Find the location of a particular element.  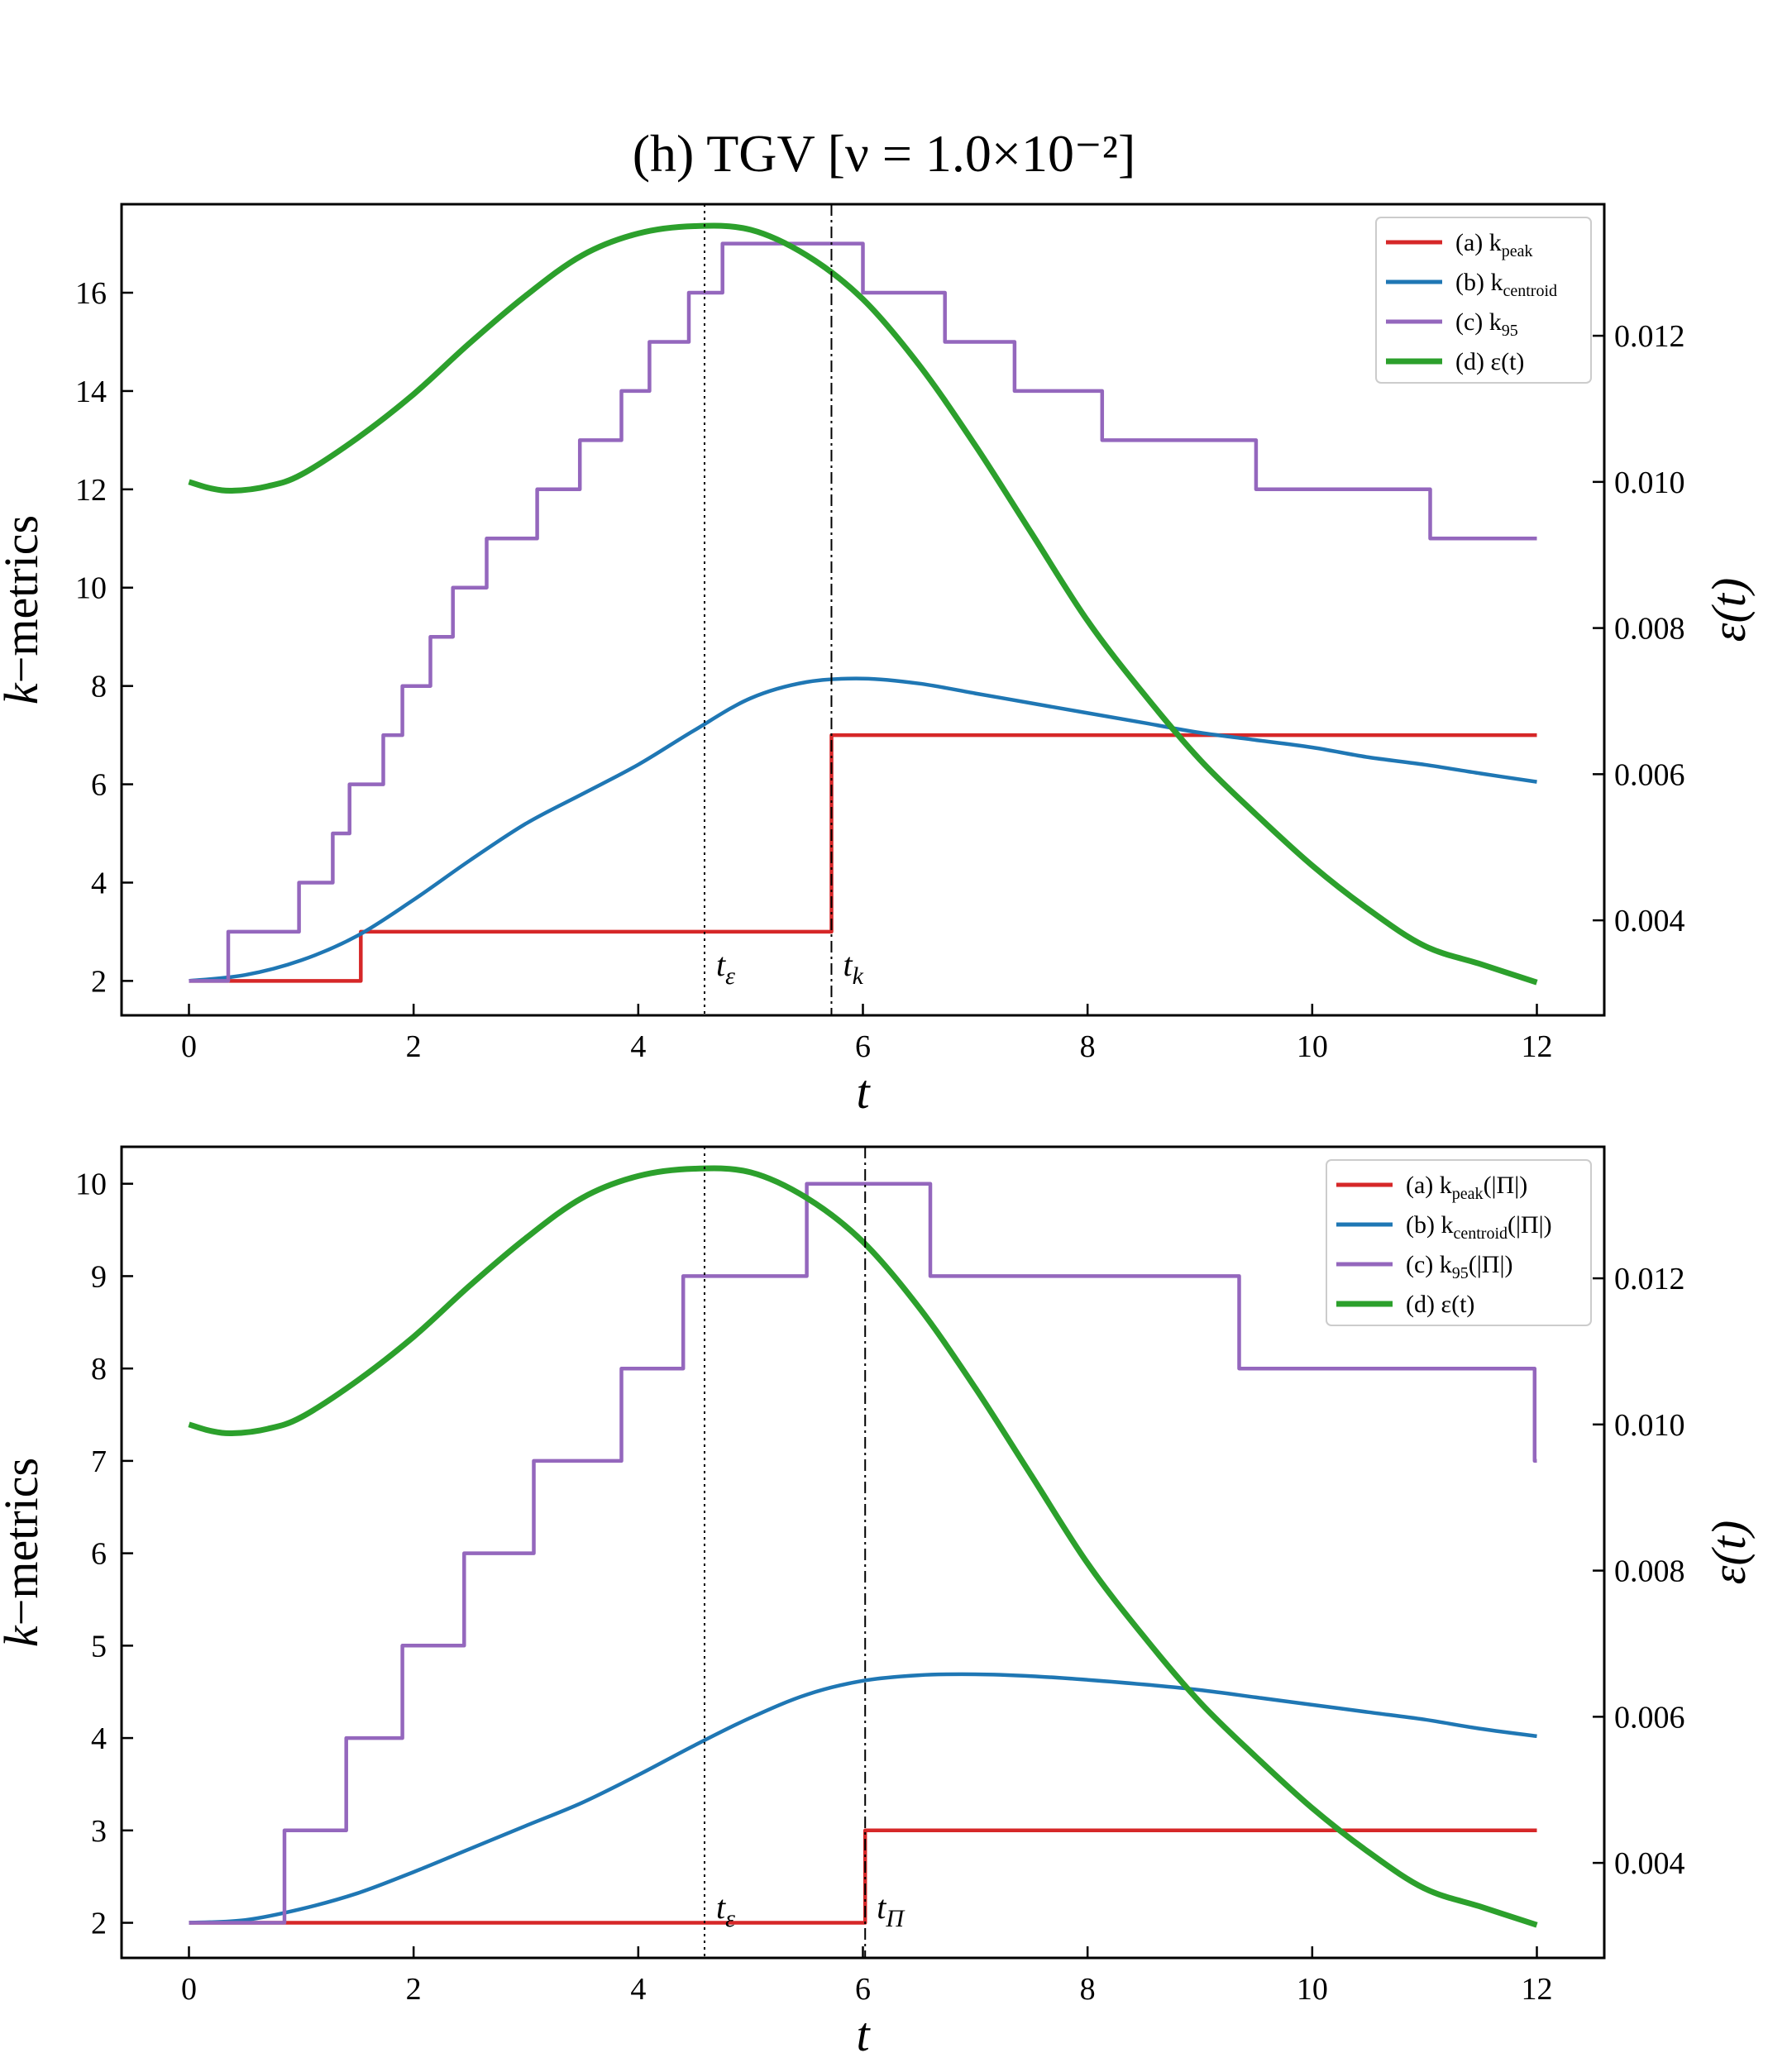

marker-label-1: tΠ is located at coordinates (891, 1910).